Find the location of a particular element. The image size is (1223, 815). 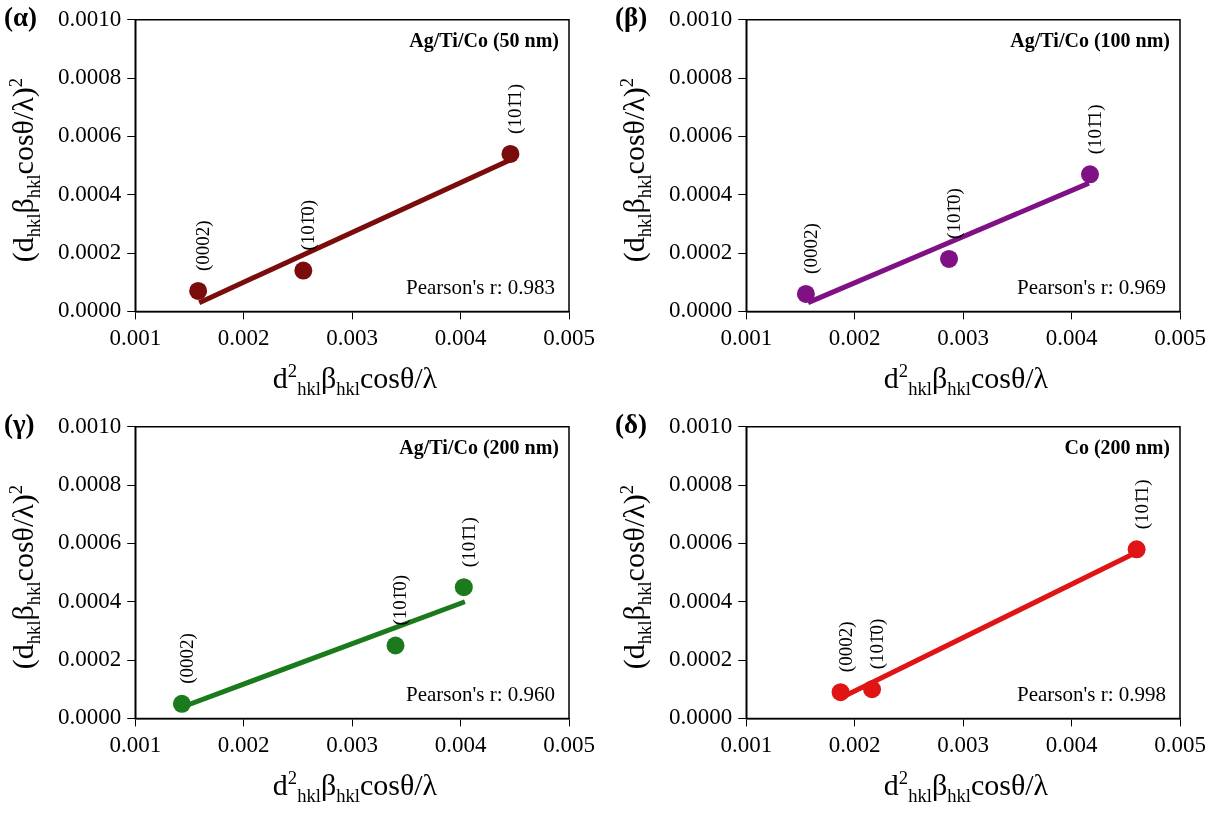

chart-title: (α) is located at coordinates (21, 17).